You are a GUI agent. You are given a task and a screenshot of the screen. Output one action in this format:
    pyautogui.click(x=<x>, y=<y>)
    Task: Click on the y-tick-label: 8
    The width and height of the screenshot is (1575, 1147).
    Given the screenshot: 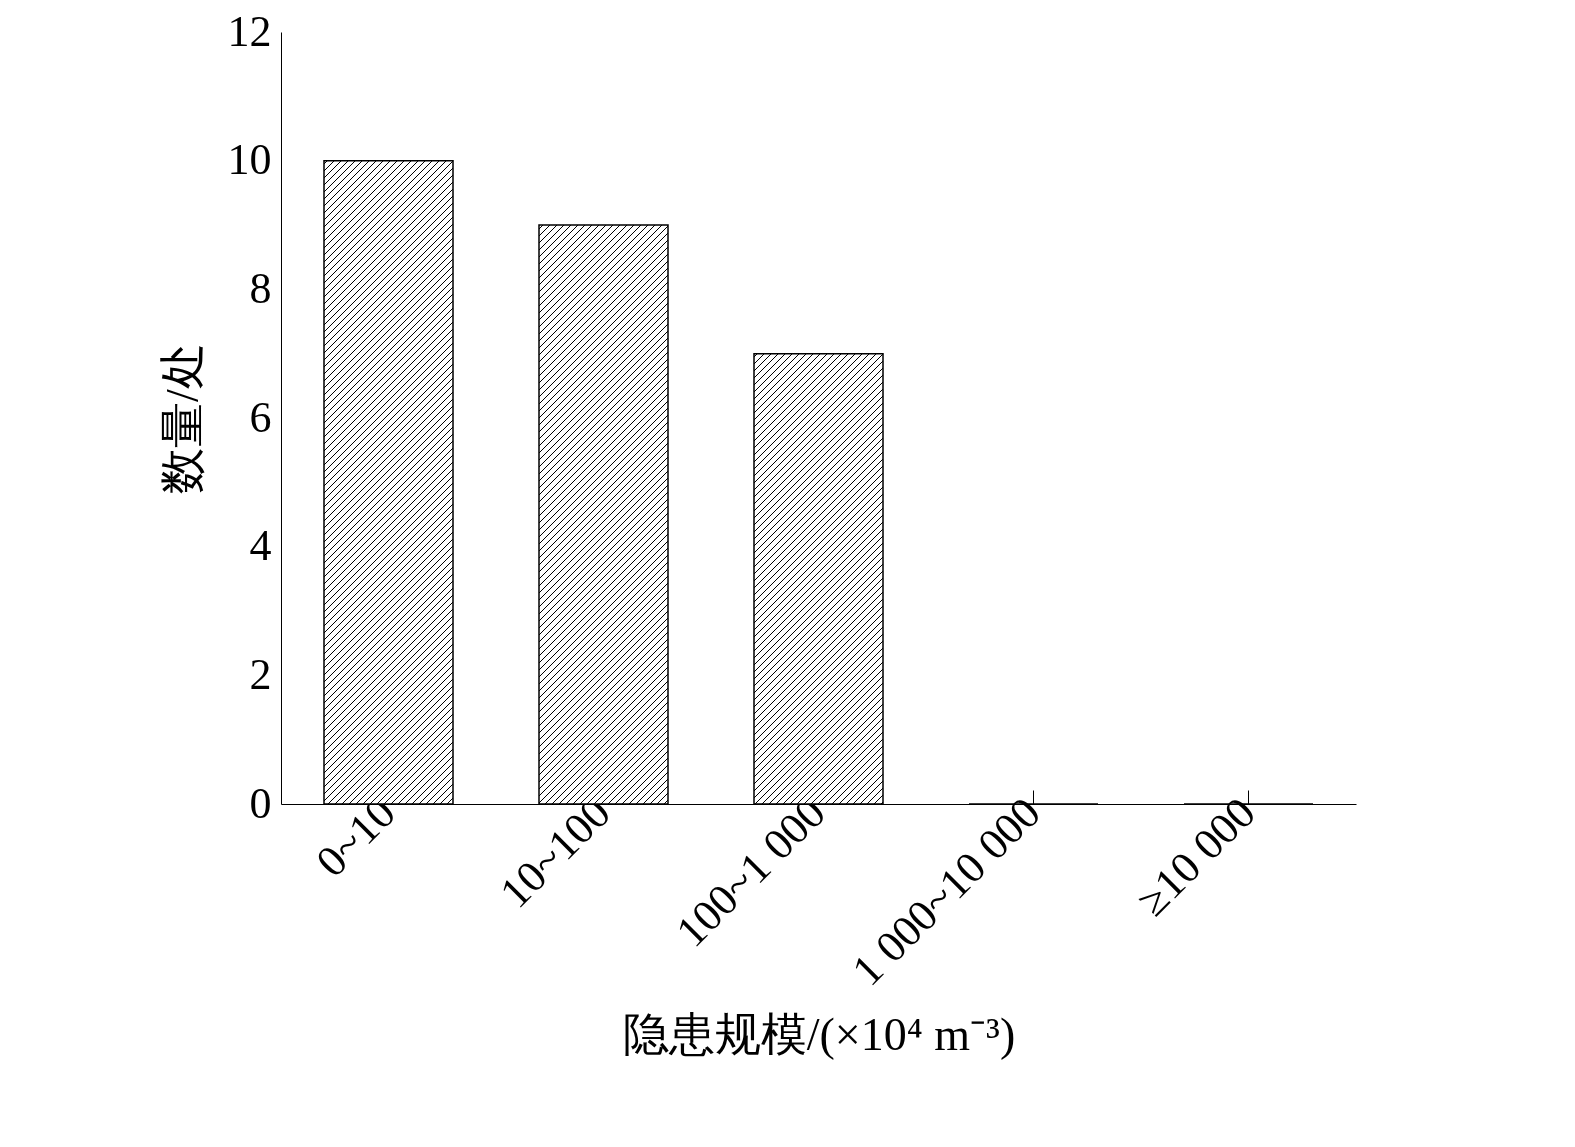 What is the action you would take?
    pyautogui.click(x=260, y=288)
    